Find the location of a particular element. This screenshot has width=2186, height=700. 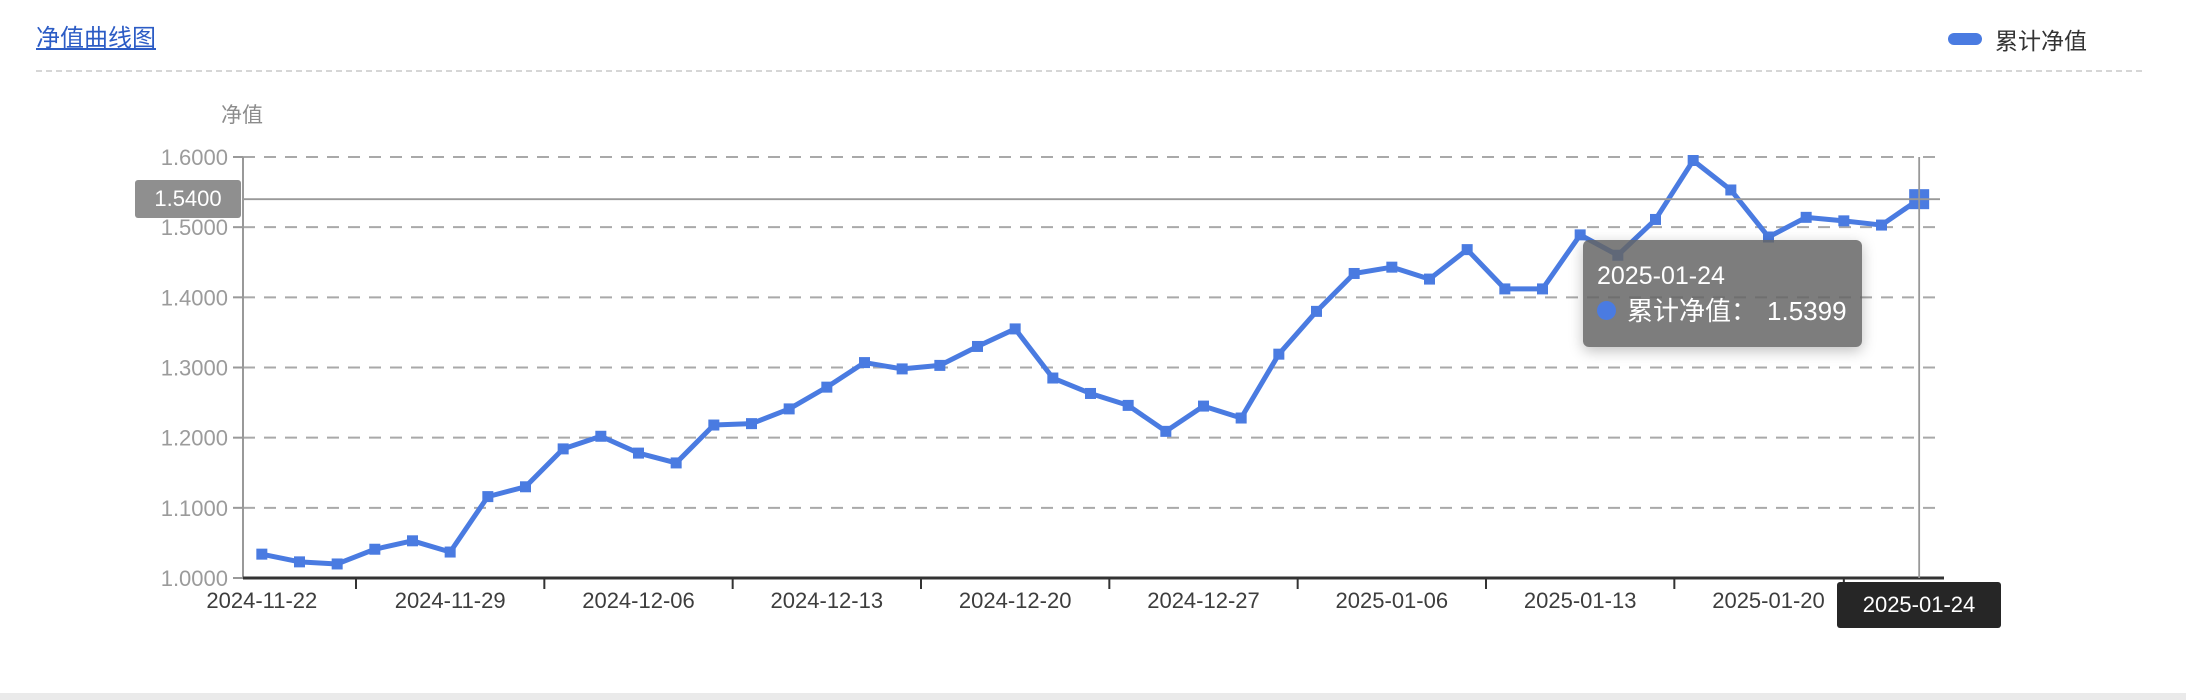

tooltip-series-label: 累计净值 is located at coordinates (1679, 310).